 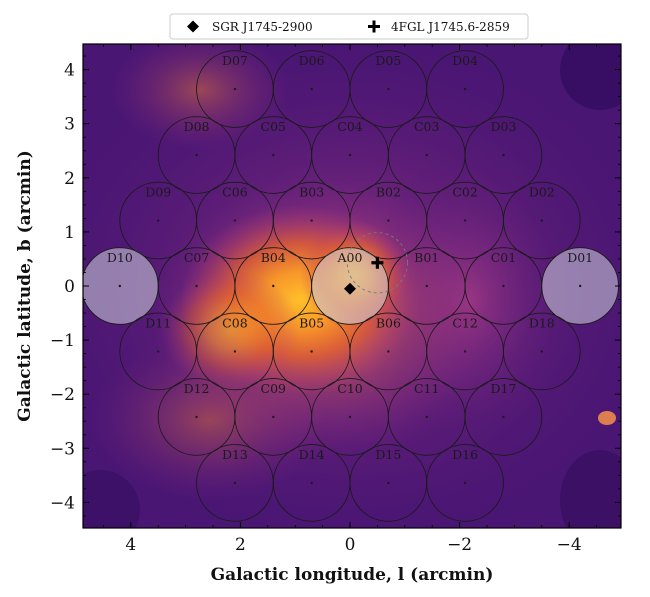 What do you see at coordinates (273, 257) in the screenshot?
I see `region-label: B04` at bounding box center [273, 257].